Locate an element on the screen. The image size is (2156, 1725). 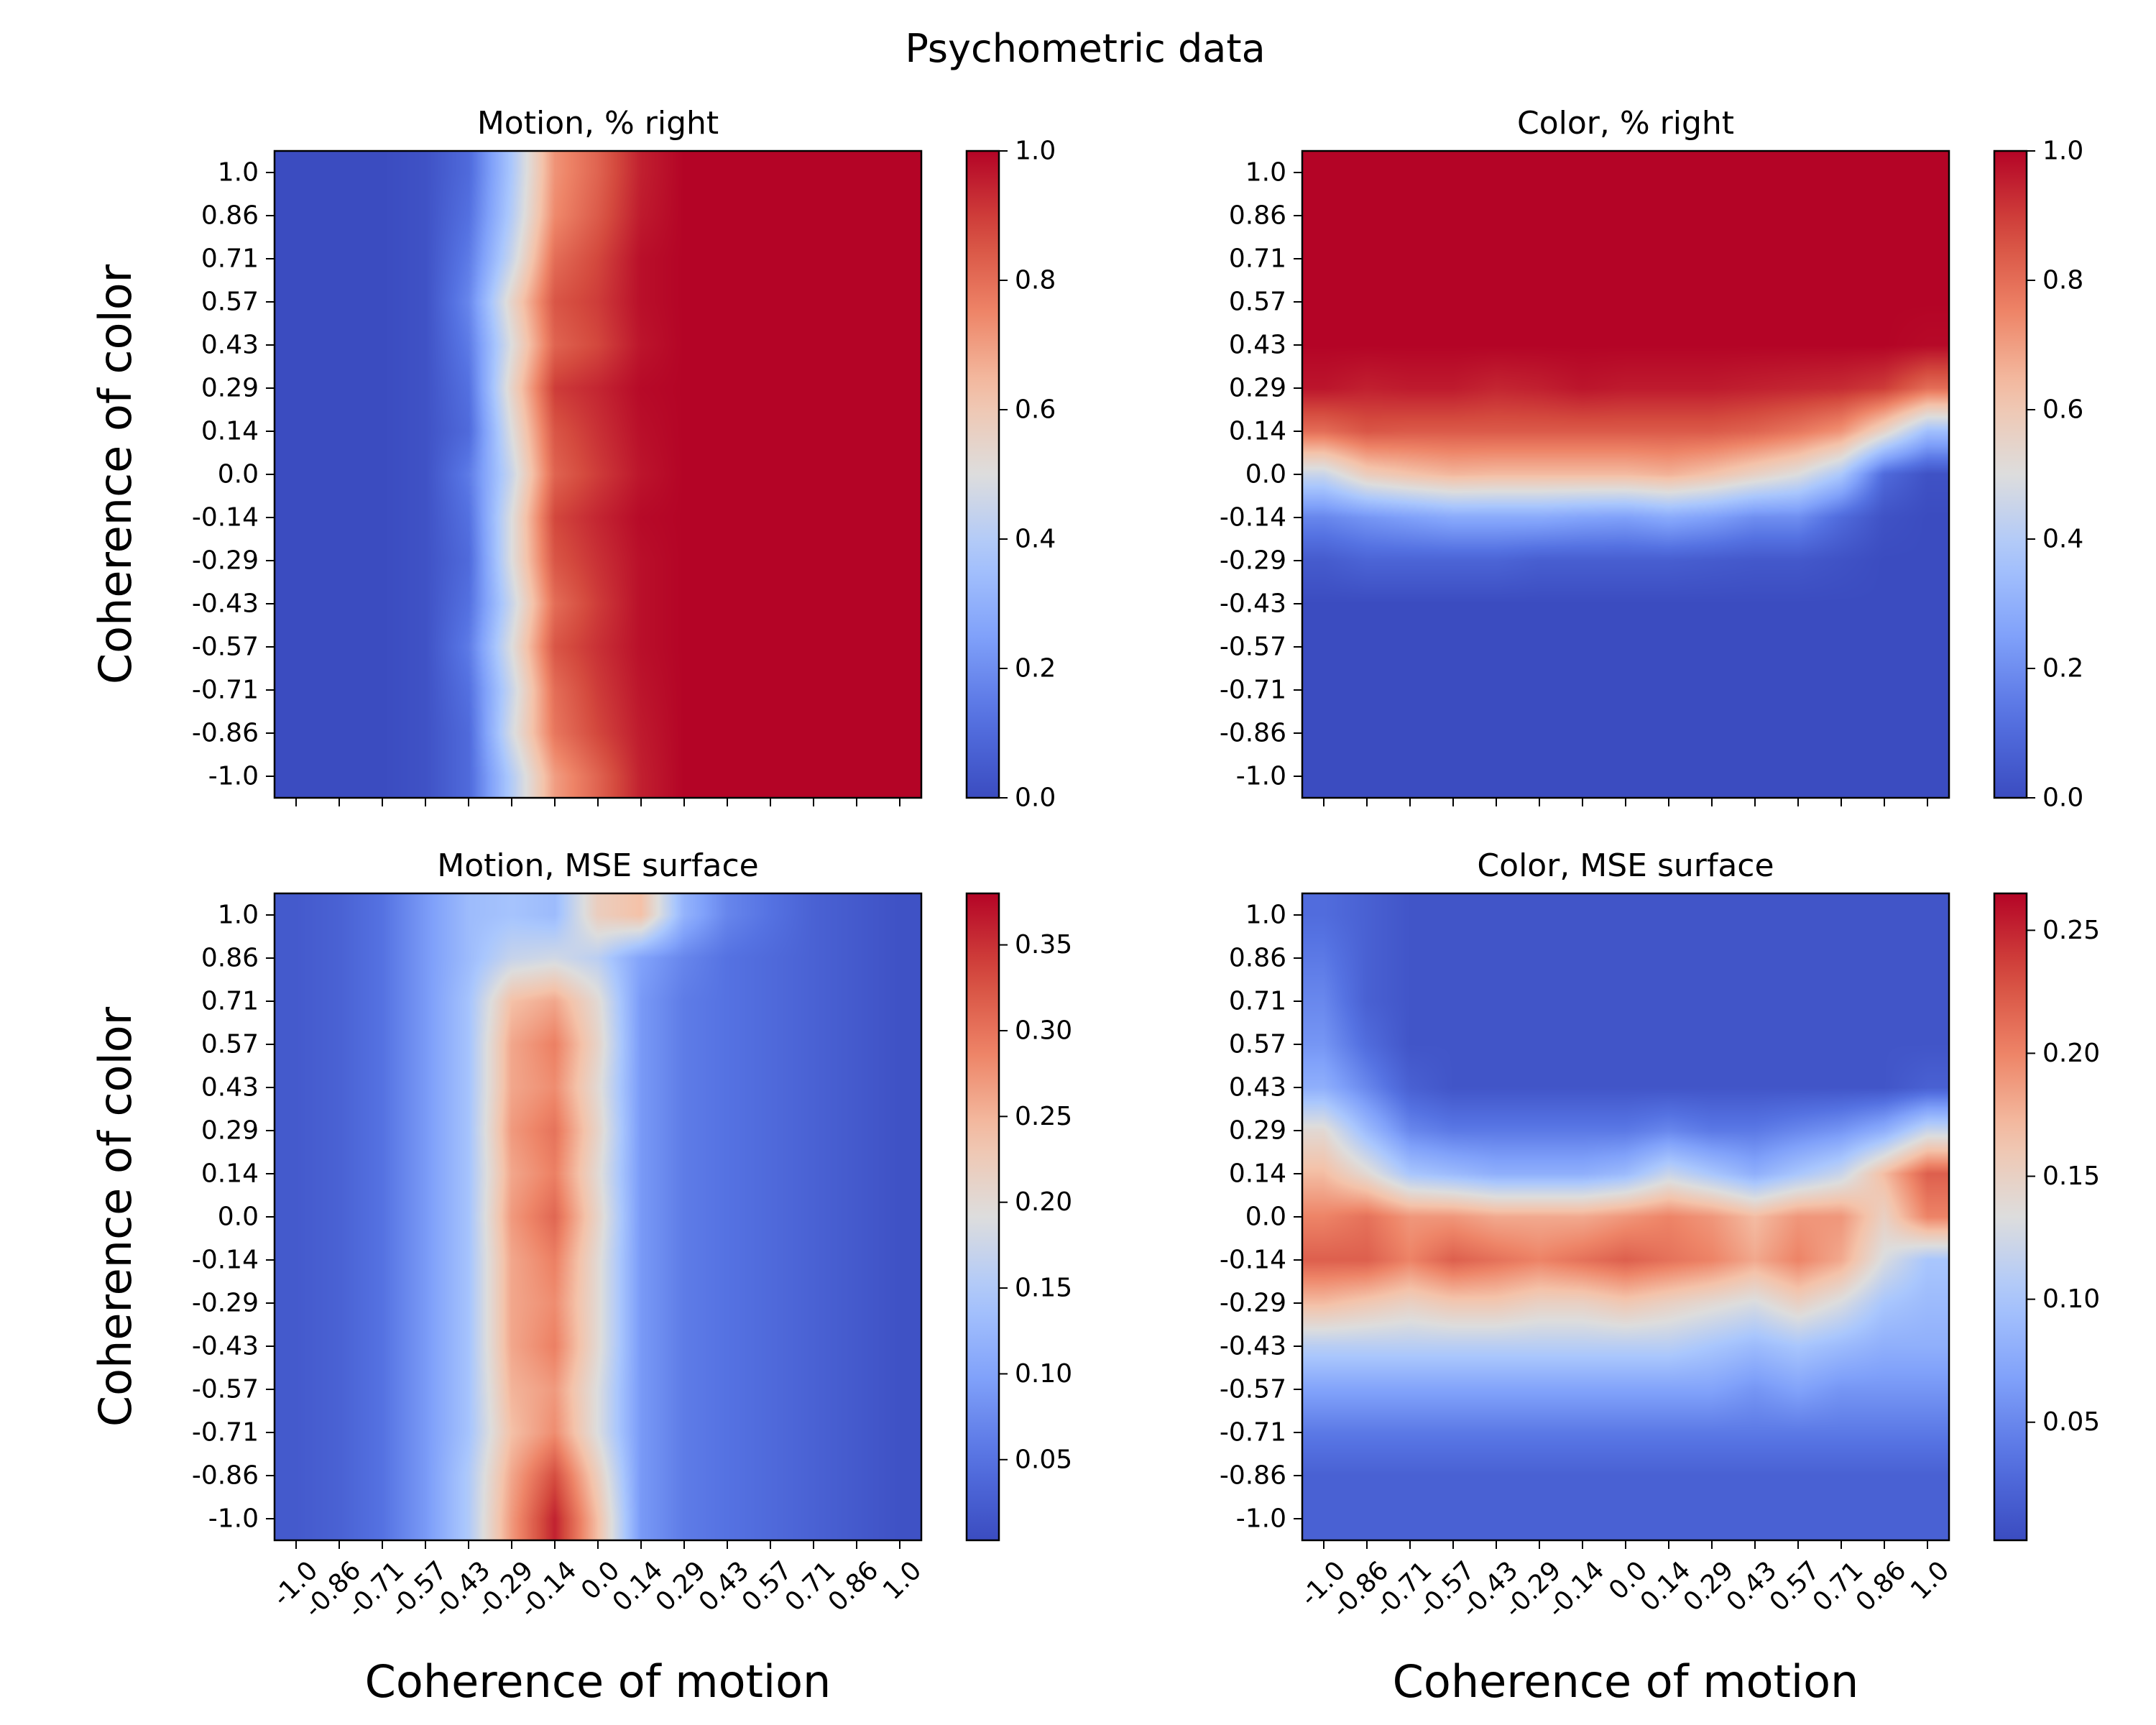
colorbar-tick-label: 0.10 is located at coordinates (1043, 1374).